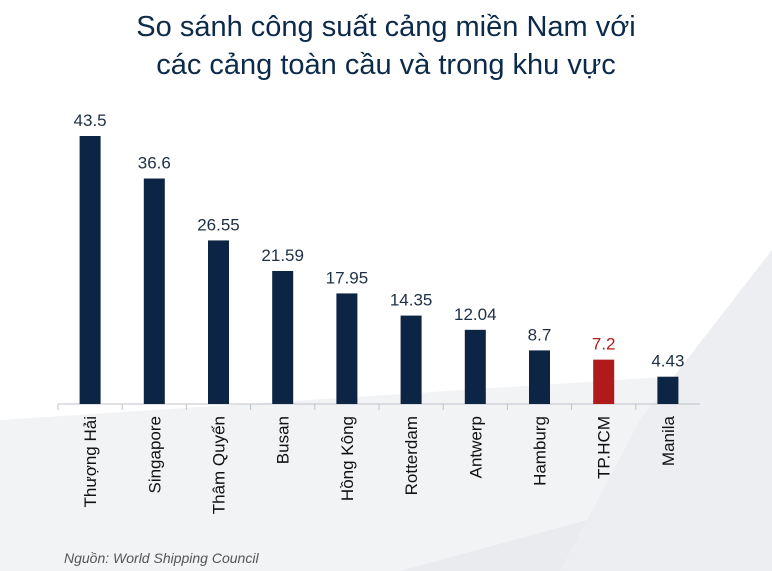 This screenshot has height=571, width=772. What do you see at coordinates (154, 163) in the screenshot?
I see `bar-value-label-1: 36.6` at bounding box center [154, 163].